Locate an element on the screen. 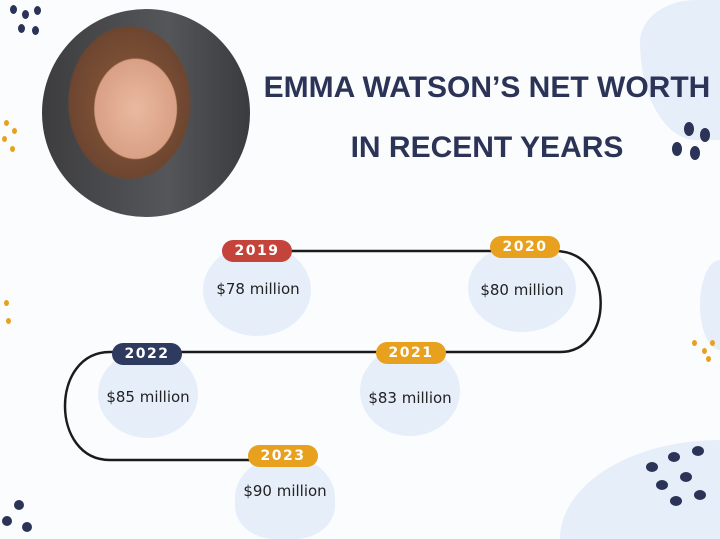  net-worth-value: $80 million is located at coordinates (522, 290).